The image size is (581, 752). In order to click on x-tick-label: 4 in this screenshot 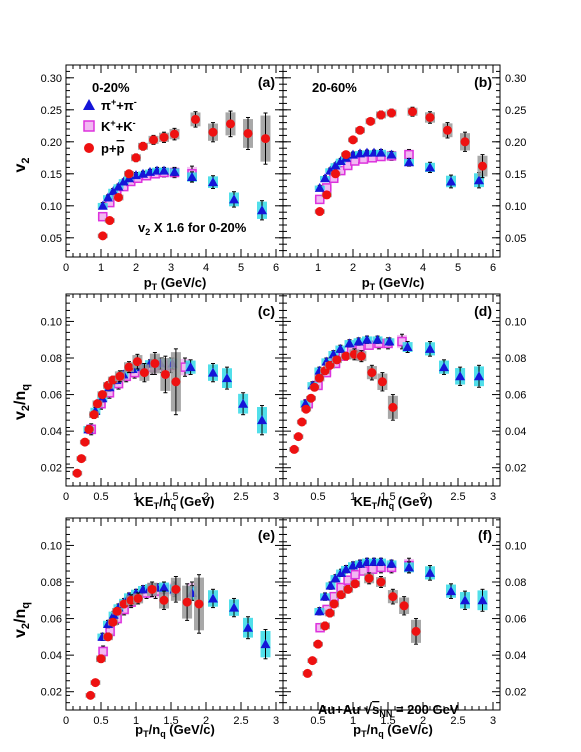, I will do `click(206, 268)`.